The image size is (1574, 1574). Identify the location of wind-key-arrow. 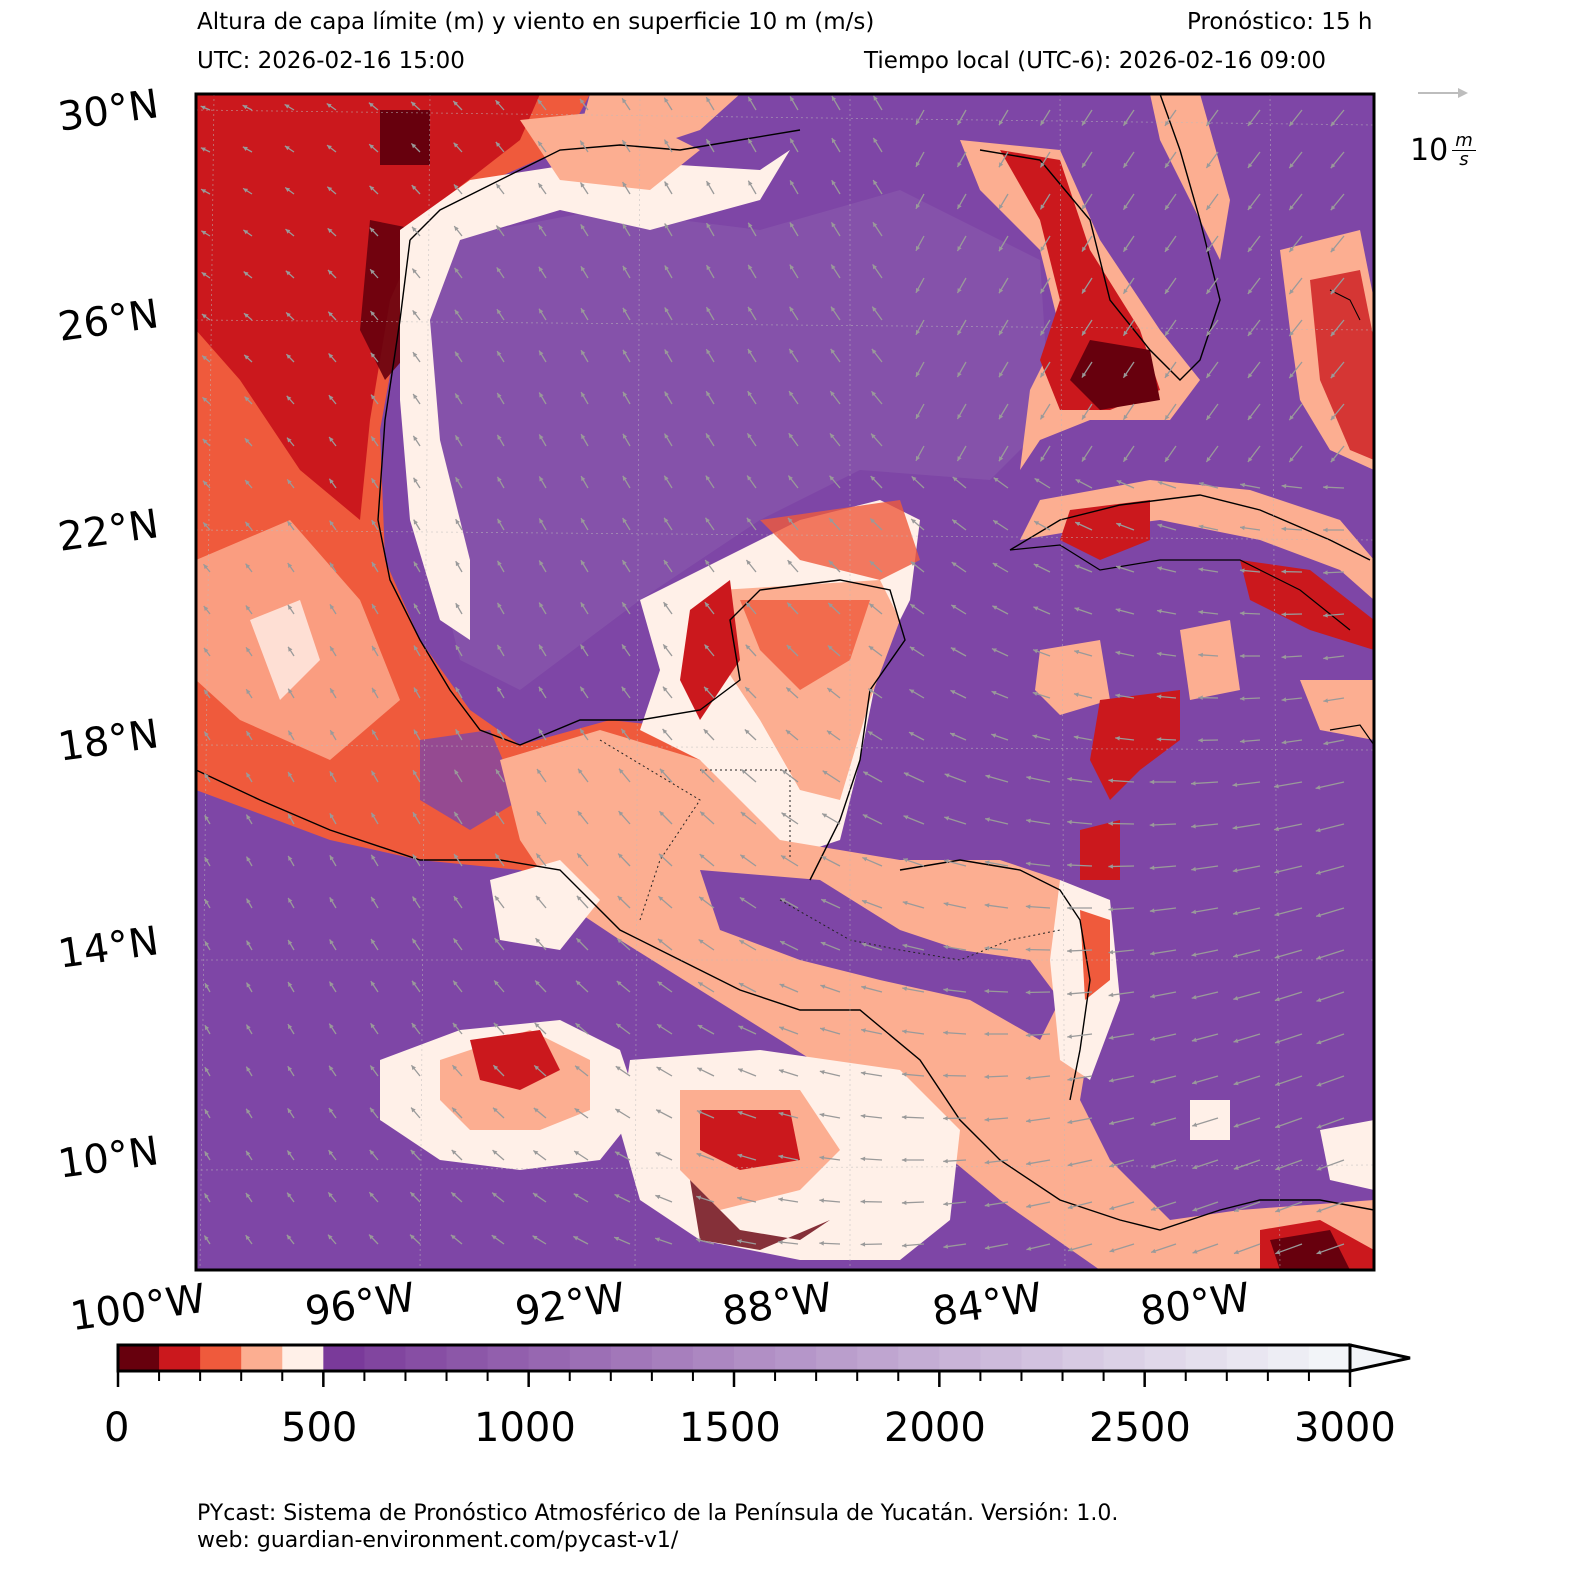
(1443, 93).